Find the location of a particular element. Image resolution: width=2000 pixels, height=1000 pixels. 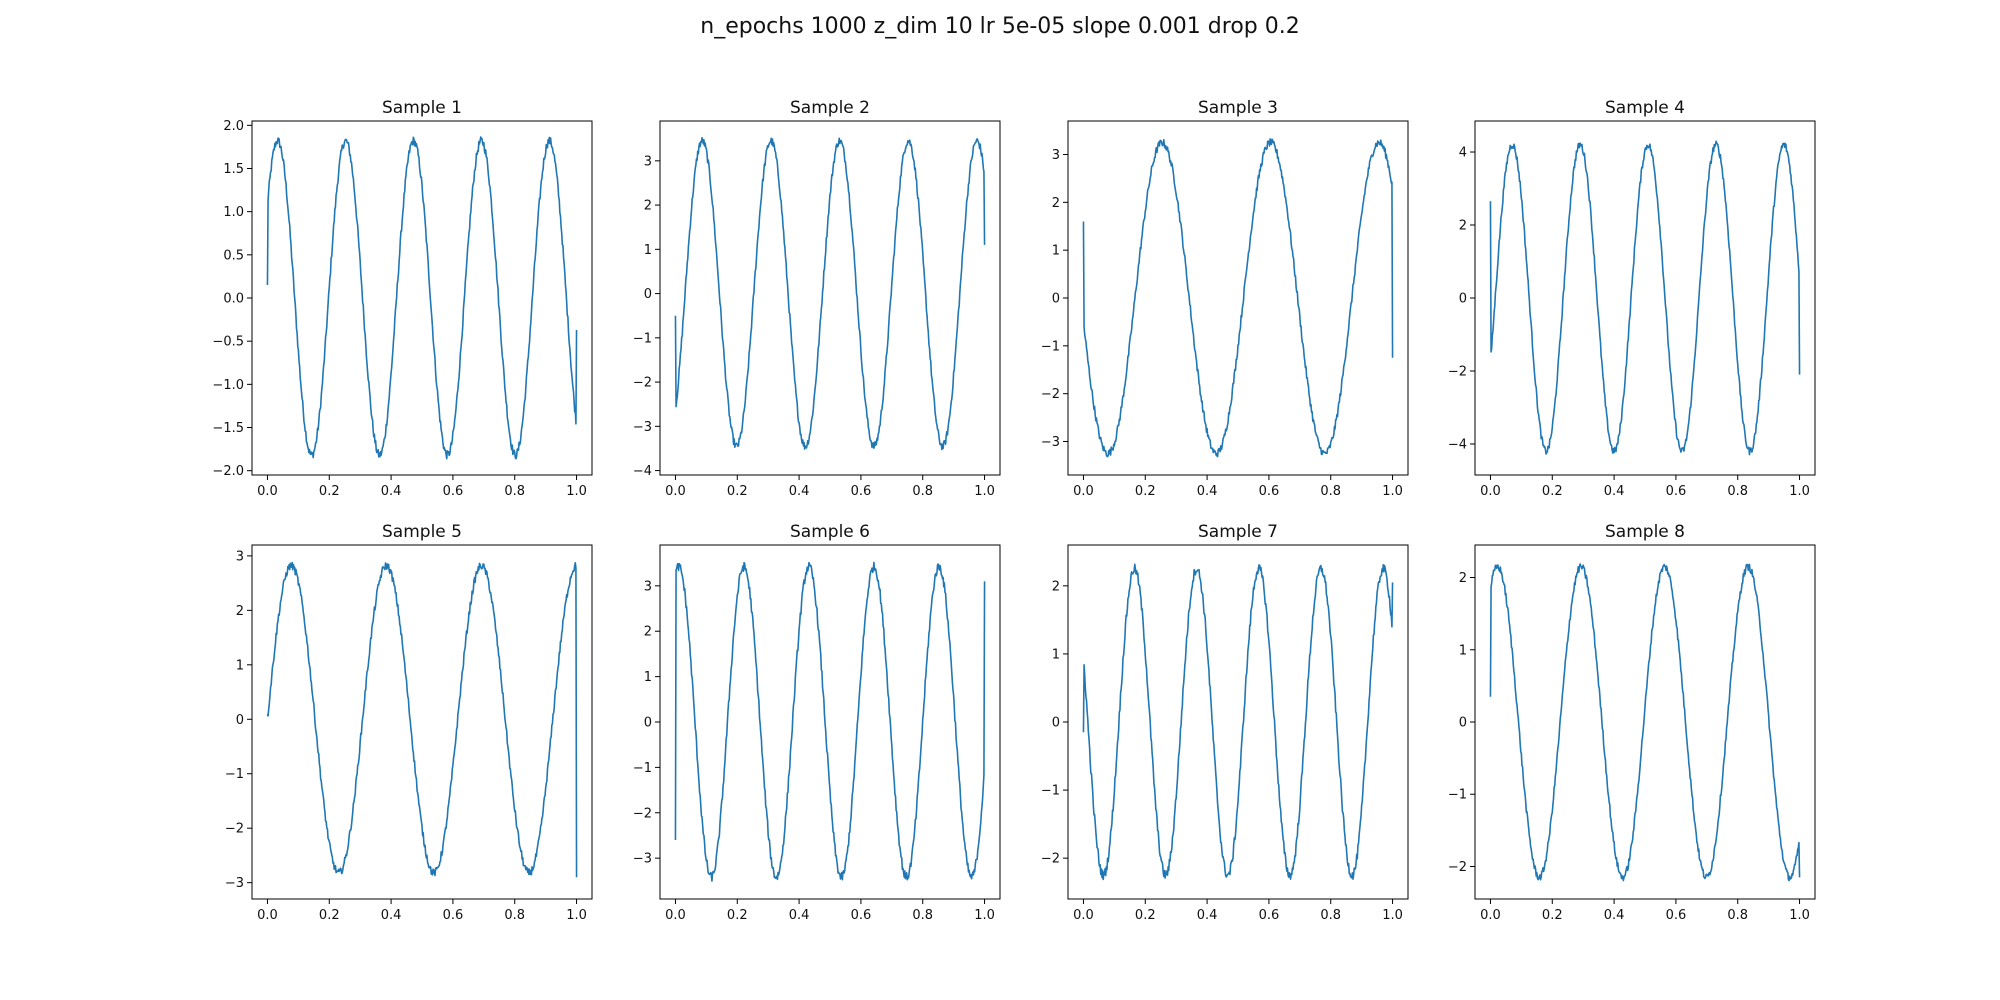

y-tick-label: 1.0 is located at coordinates (233, 212).